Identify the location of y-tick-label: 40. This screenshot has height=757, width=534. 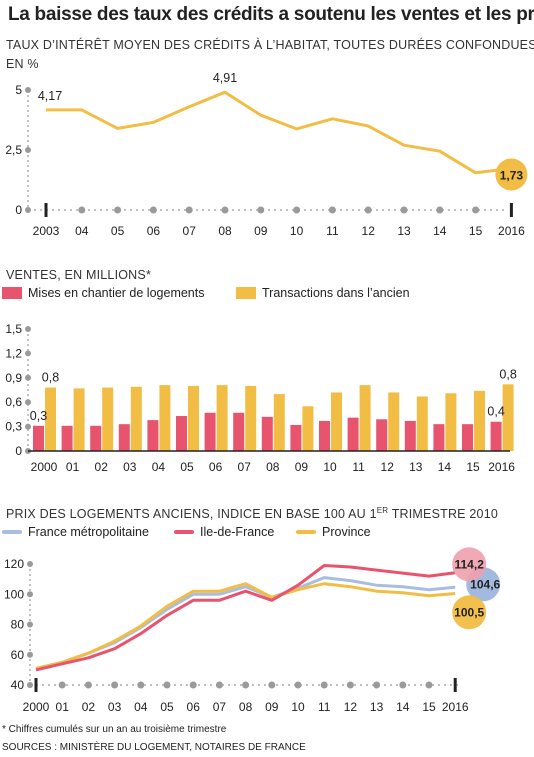
(18, 685).